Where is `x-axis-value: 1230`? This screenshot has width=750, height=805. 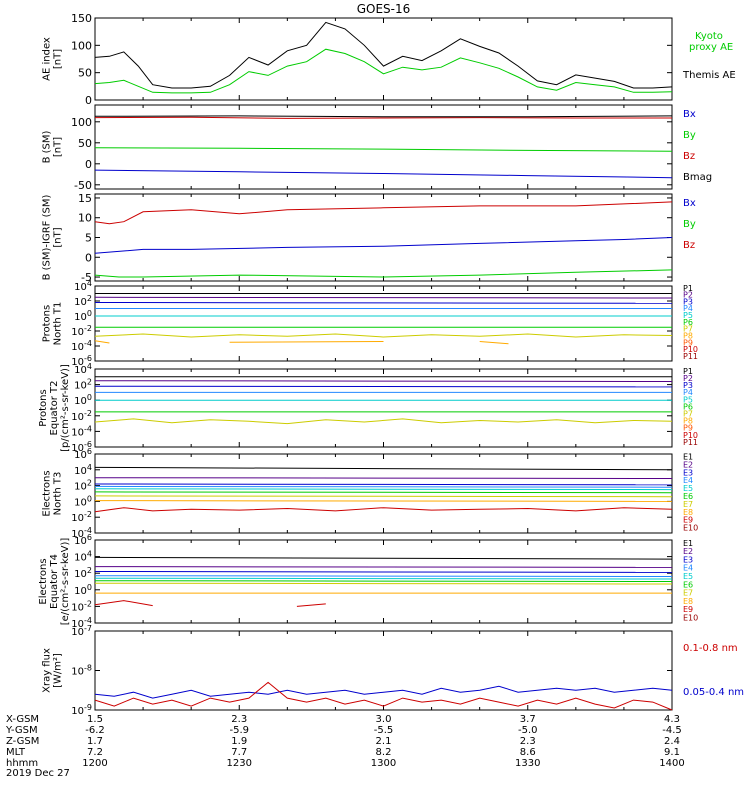 x-axis-value: 1230 is located at coordinates (239, 763).